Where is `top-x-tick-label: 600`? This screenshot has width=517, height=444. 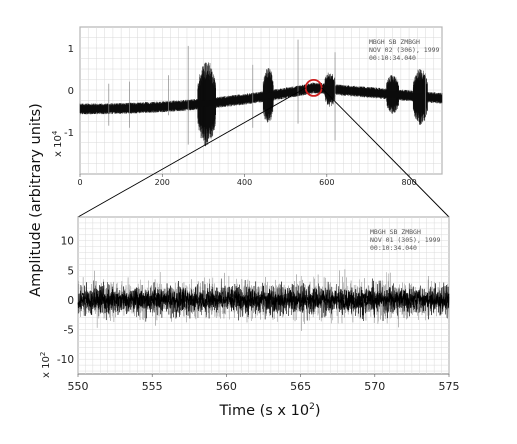
top-x-tick-label: 600 is located at coordinates (326, 182).